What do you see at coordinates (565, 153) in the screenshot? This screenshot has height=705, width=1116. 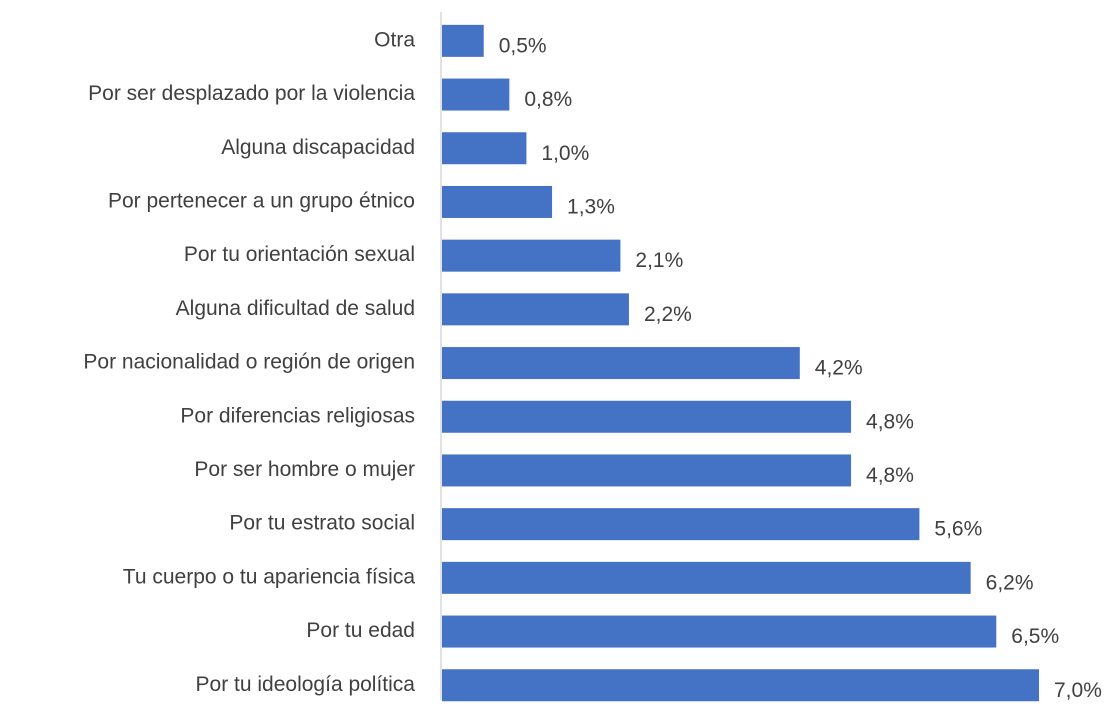 I see `value-label: 1,0%` at bounding box center [565, 153].